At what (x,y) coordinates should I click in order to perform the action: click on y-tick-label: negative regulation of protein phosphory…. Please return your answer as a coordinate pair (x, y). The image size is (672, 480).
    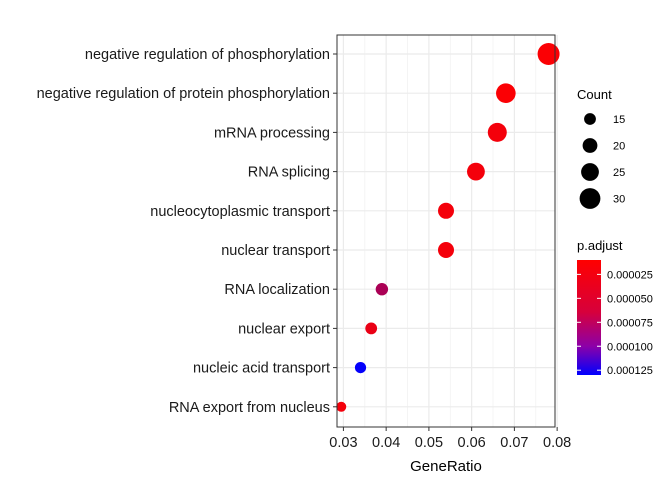
    Looking at the image, I should click on (183, 94).